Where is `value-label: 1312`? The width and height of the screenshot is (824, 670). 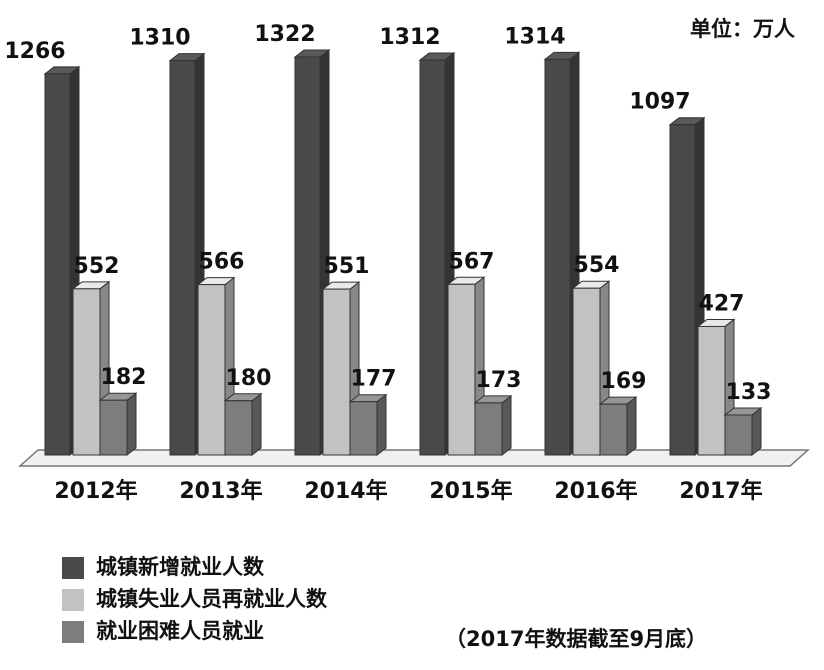 value-label: 1312 is located at coordinates (409, 37).